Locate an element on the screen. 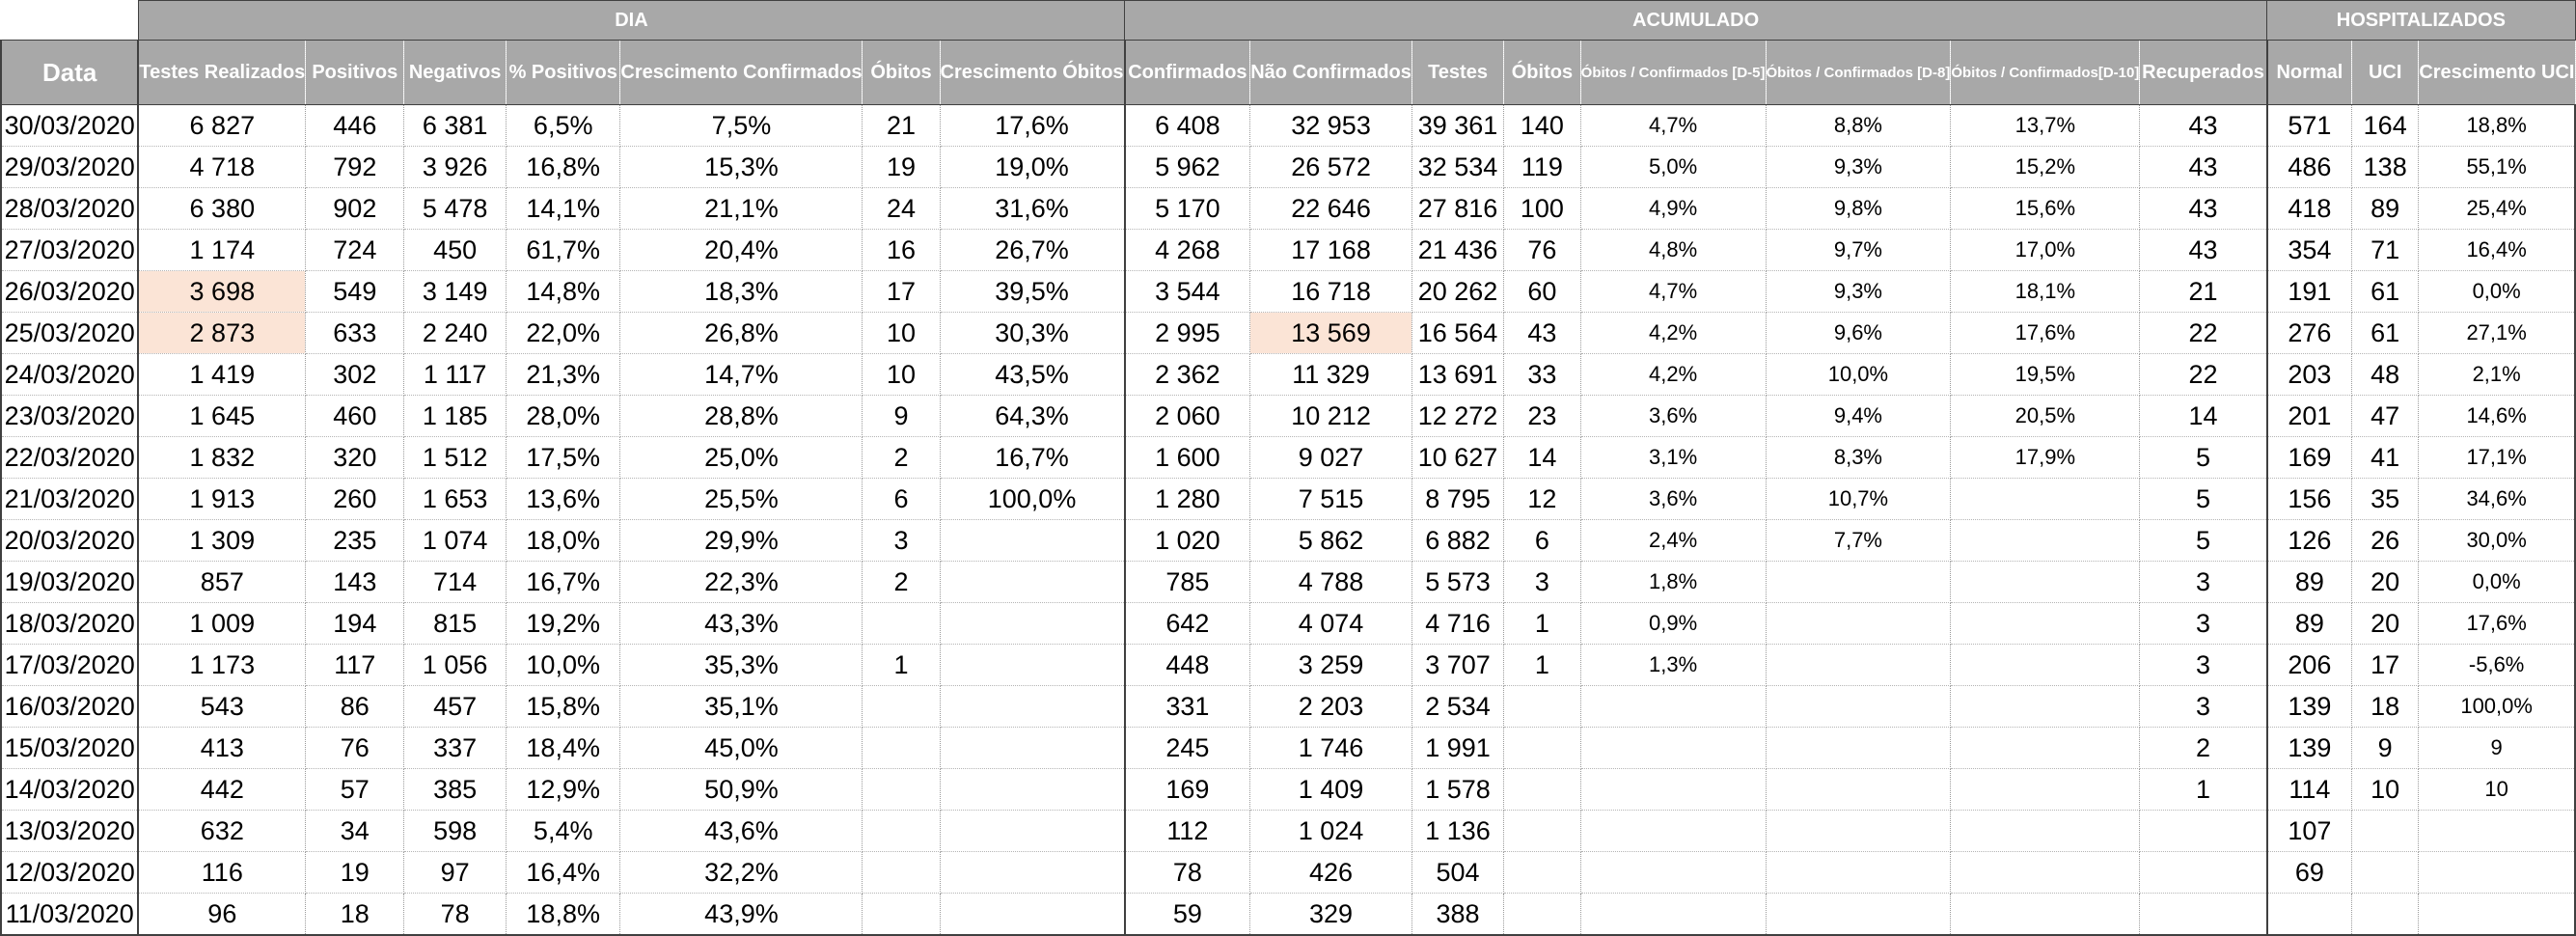 The height and width of the screenshot is (936, 2576). column-header-6: Óbitos is located at coordinates (902, 72).